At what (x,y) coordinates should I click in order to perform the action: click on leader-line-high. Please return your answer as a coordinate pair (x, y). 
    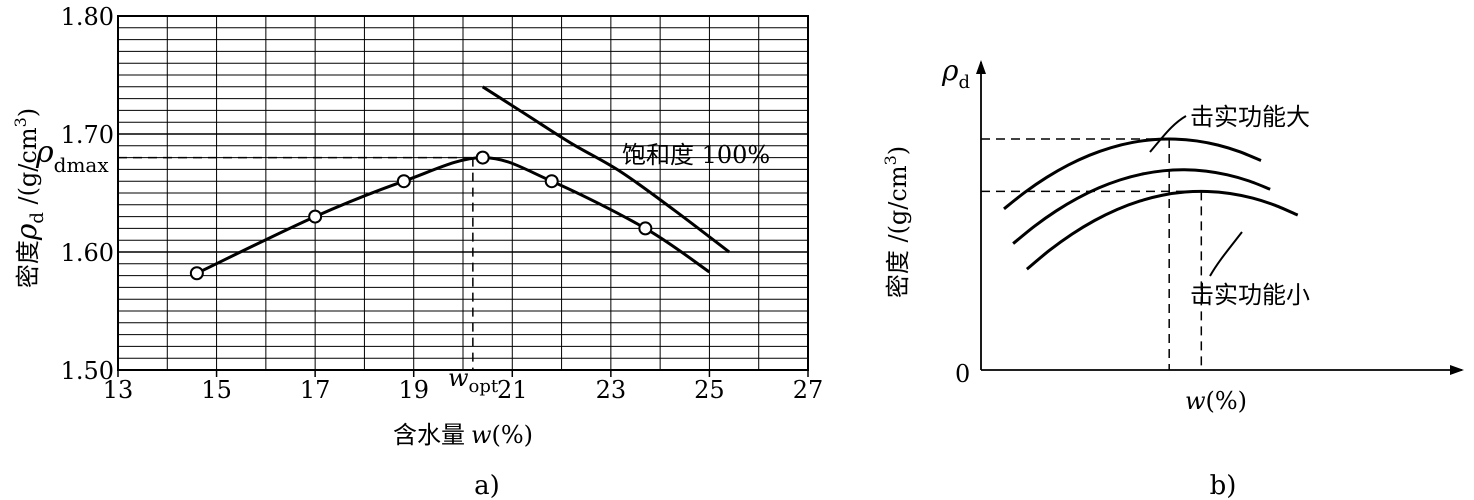
    Looking at the image, I should click on (1168, 134).